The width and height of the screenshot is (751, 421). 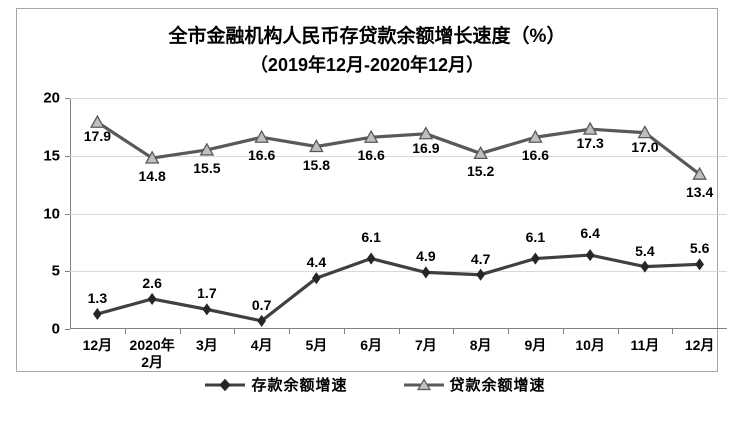 What do you see at coordinates (590, 143) in the screenshot?
I see `data-point-label: 17.3` at bounding box center [590, 143].